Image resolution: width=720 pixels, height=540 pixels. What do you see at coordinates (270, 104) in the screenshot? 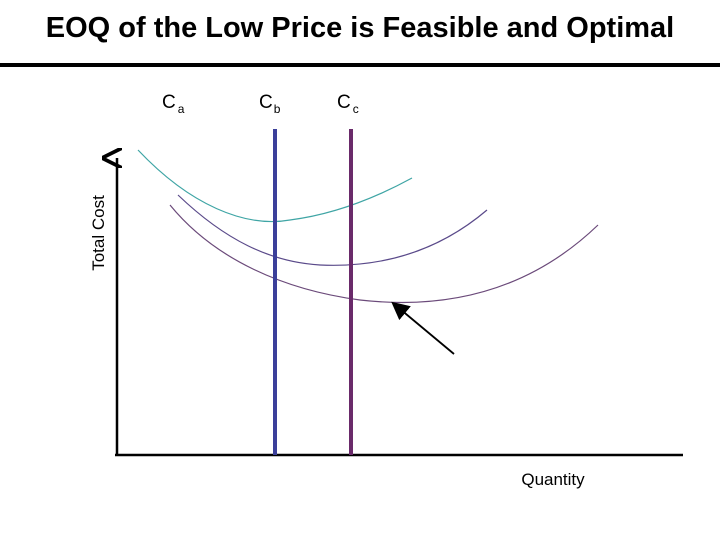
I see `curve-label-b: Cb` at bounding box center [270, 104].